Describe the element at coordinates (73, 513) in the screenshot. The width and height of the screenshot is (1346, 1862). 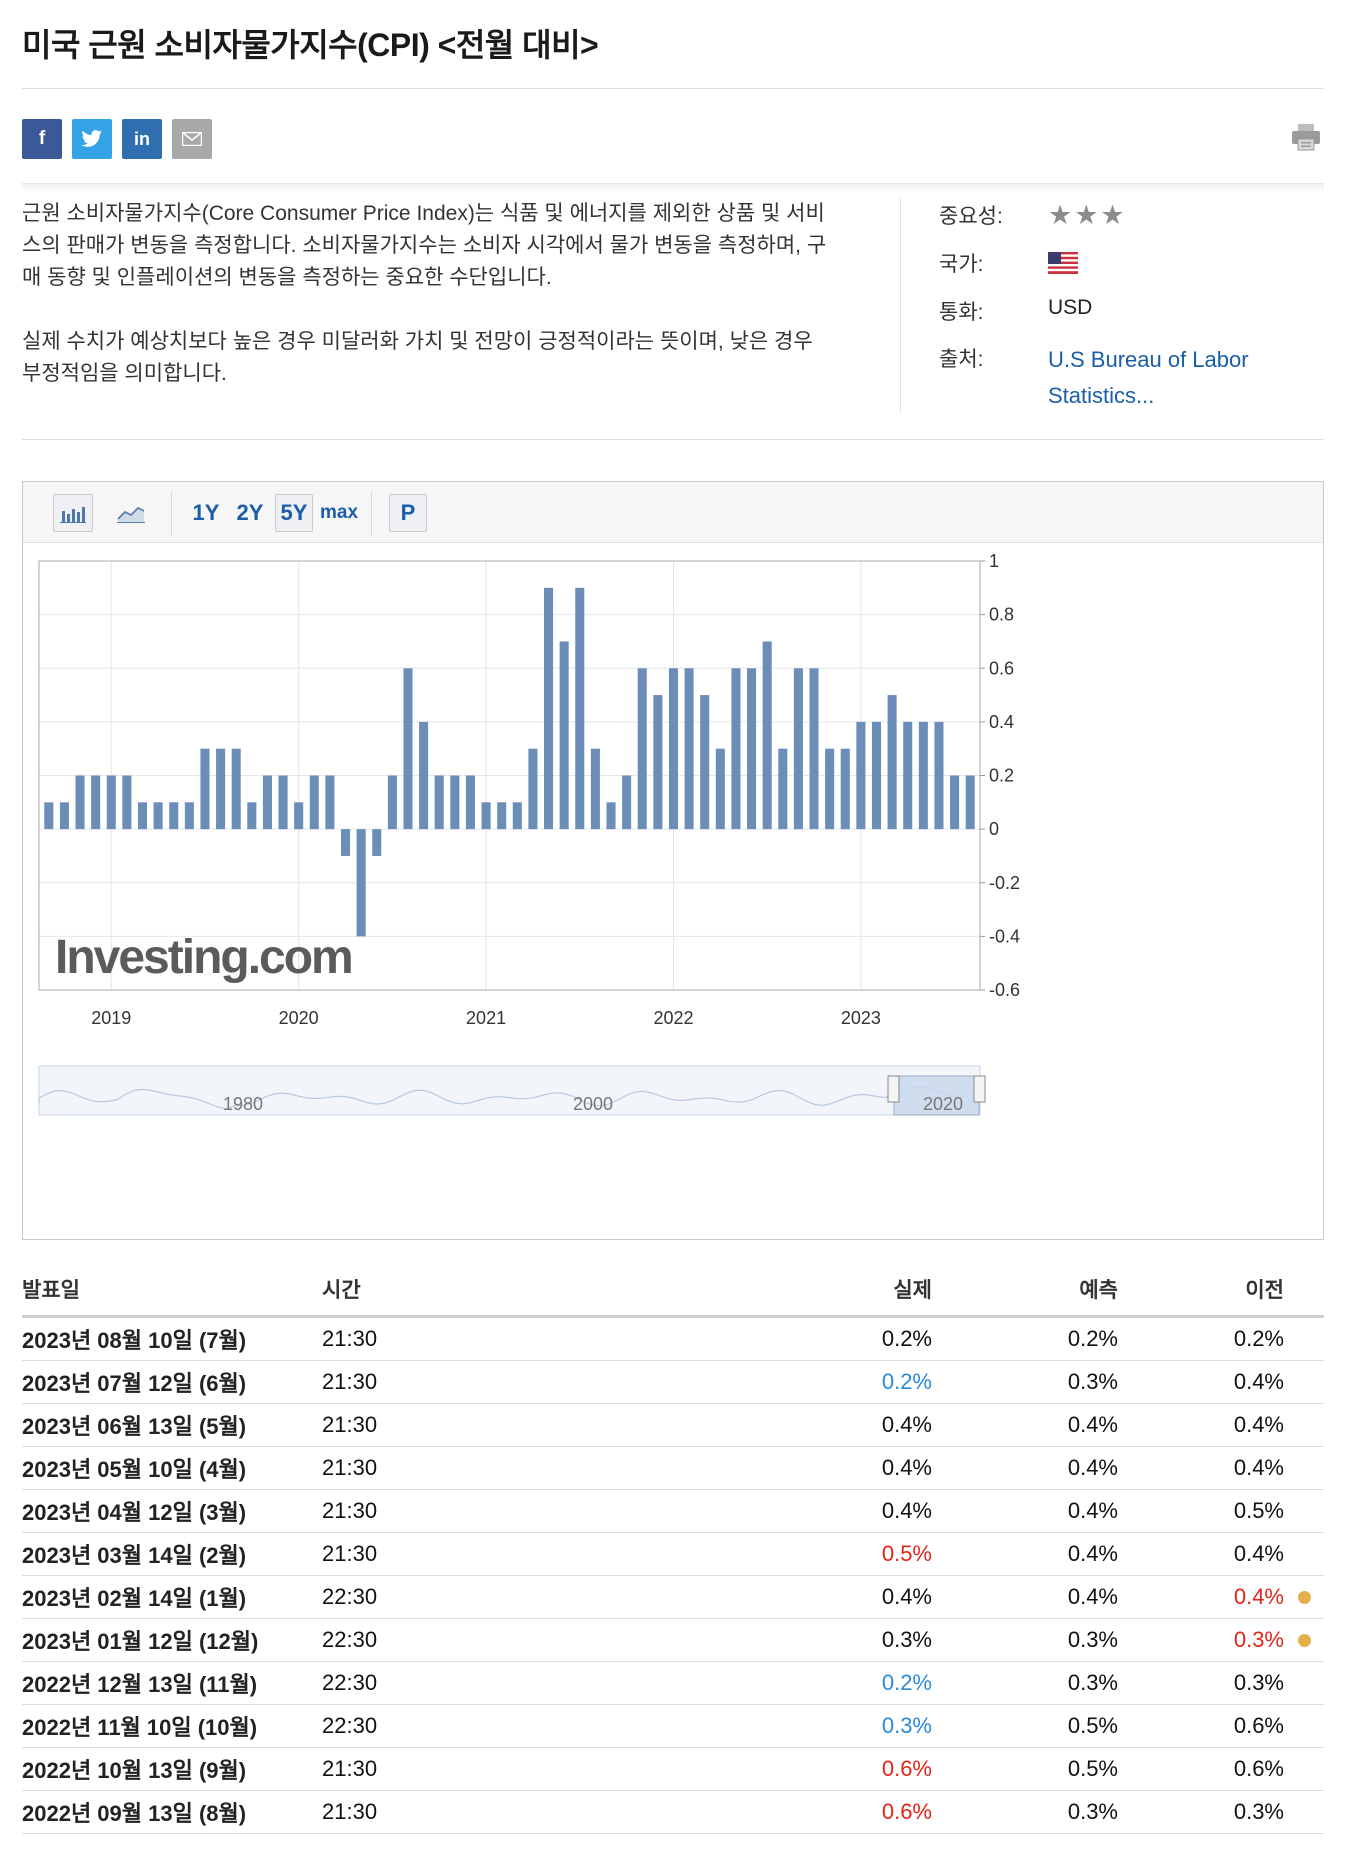
I see `bar-chart-toggle-button` at that location.